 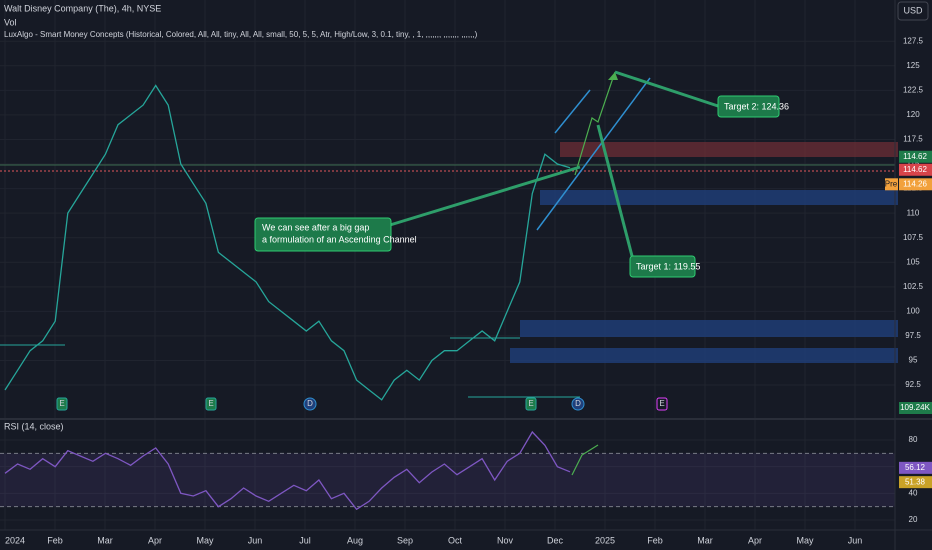 What do you see at coordinates (913, 65) in the screenshot?
I see `y-tick-label: 125` at bounding box center [913, 65].